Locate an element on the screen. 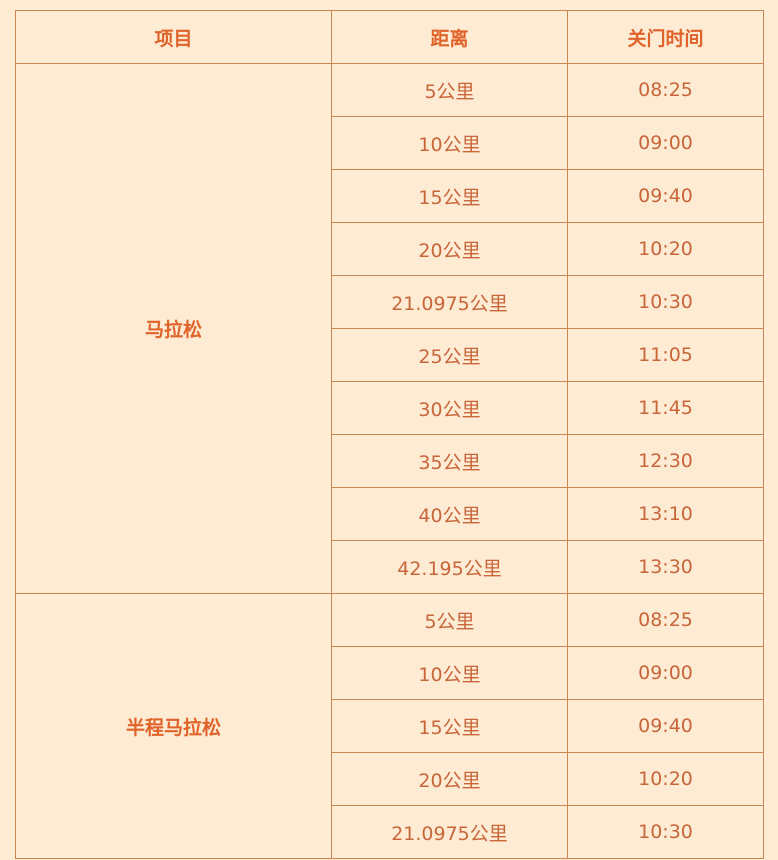 Image resolution: width=778 pixels, height=860 pixels. table-row: 42.195公里 13:30 is located at coordinates (390, 567).